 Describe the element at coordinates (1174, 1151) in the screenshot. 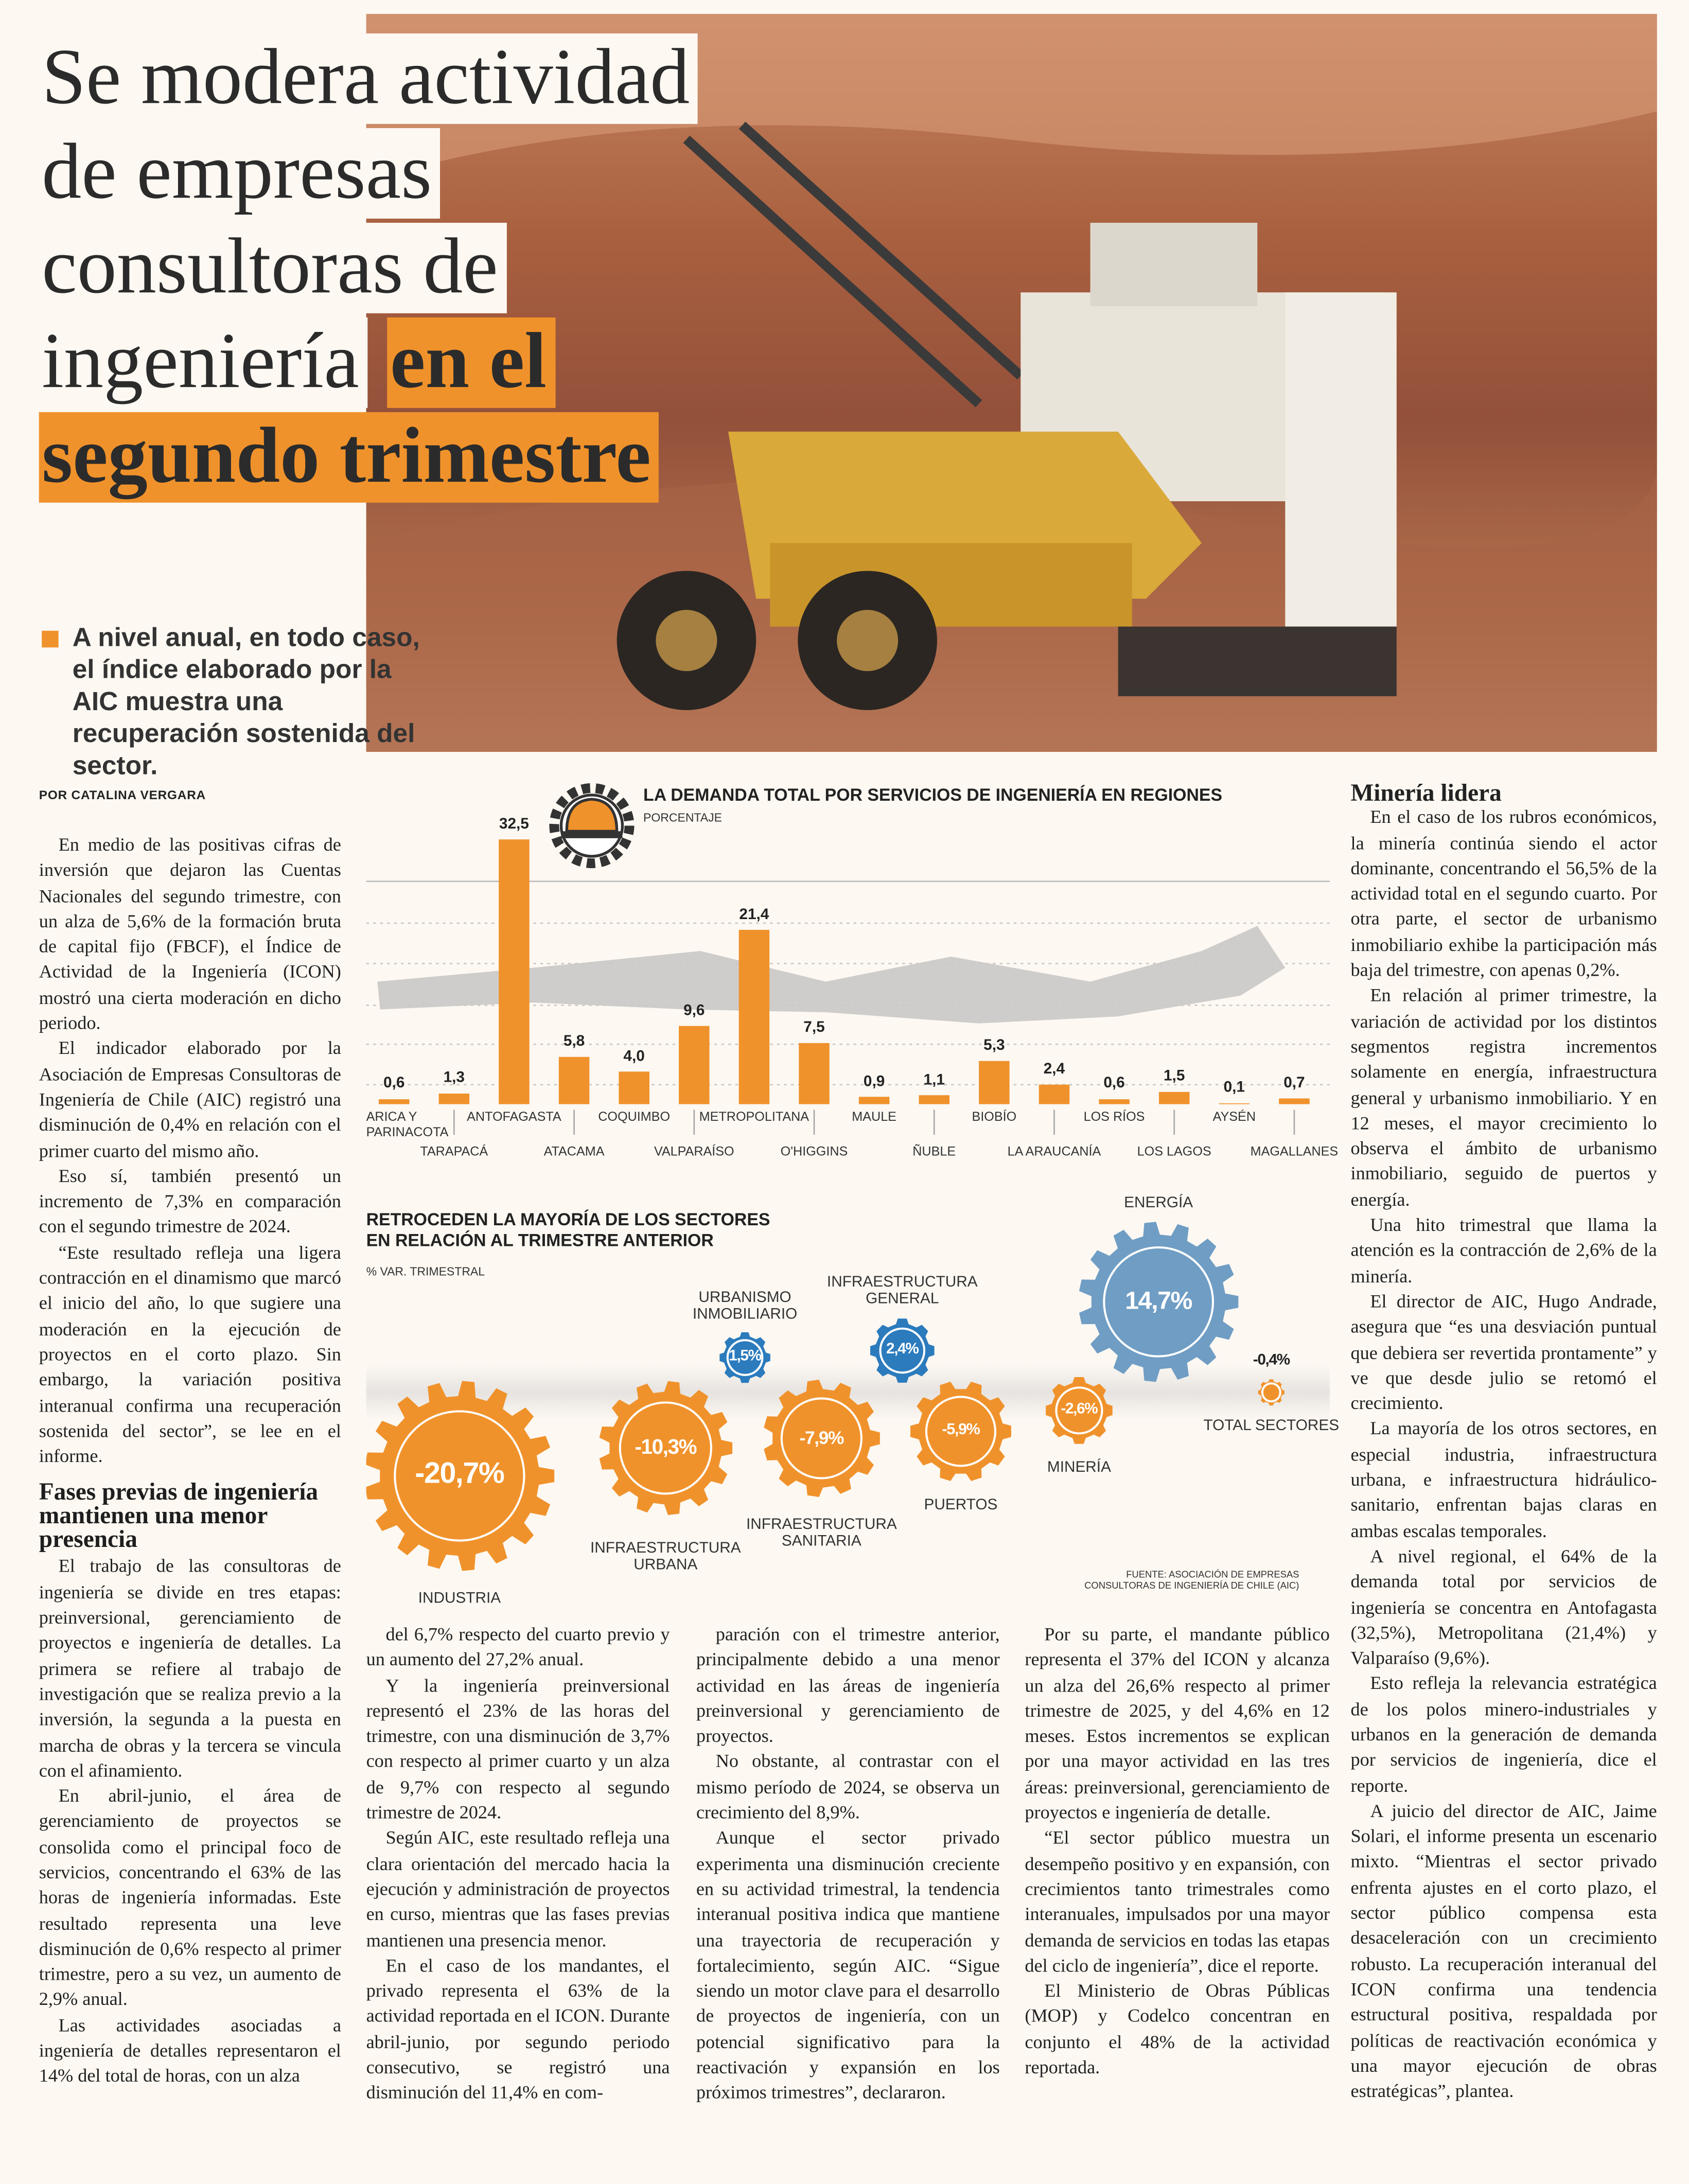

I see `category-label: LOS LAGOS` at that location.